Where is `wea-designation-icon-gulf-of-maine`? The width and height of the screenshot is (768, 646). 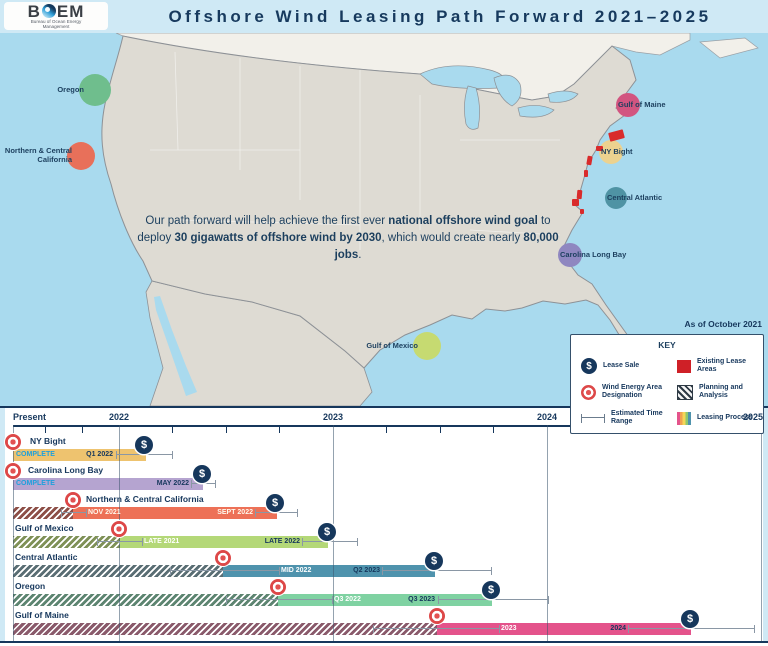
wea-designation-icon-gulf-of-maine is located at coordinates (437, 616).